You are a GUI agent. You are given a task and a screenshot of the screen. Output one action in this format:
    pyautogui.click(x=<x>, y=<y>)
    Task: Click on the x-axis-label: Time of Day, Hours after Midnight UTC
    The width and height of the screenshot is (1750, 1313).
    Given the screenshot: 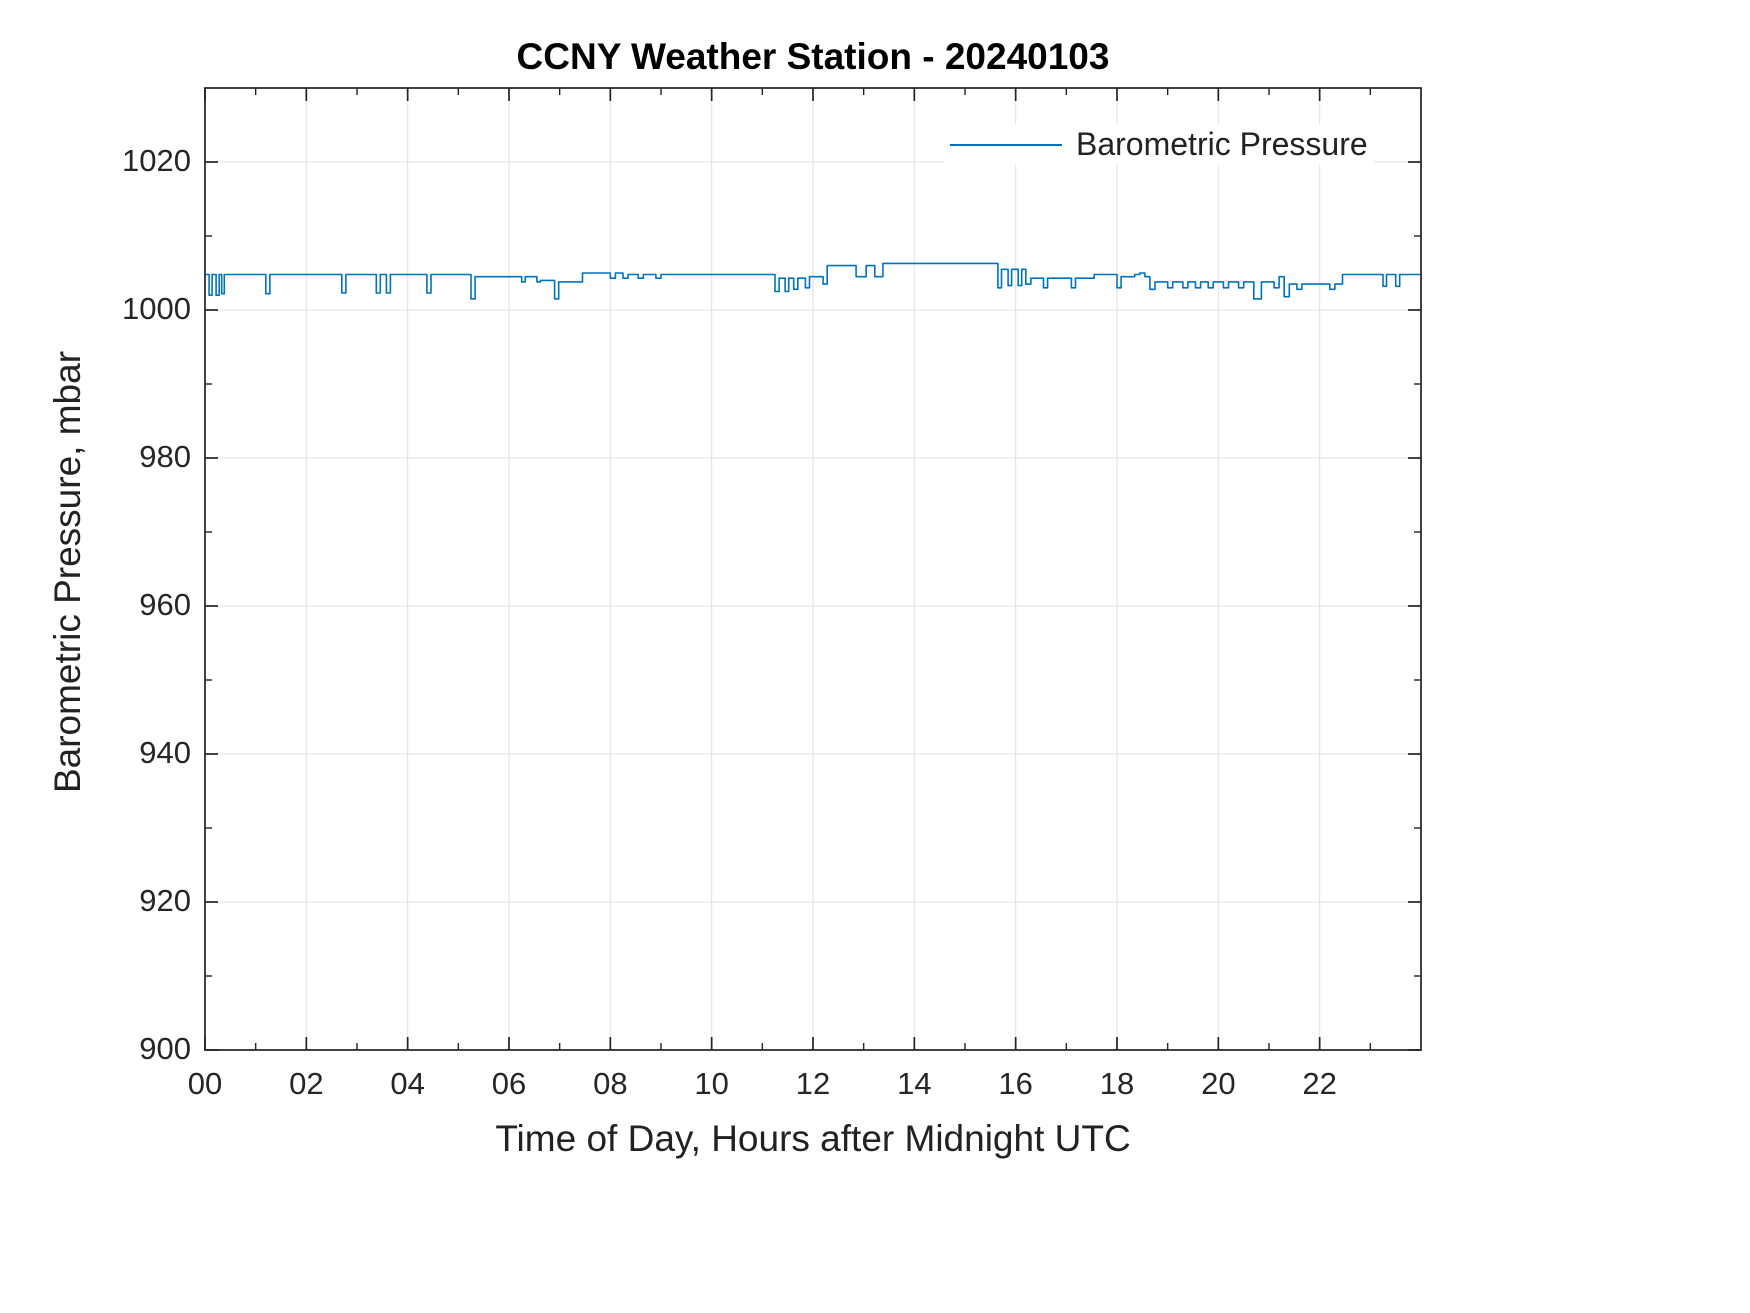 What is the action you would take?
    pyautogui.click(x=813, y=1138)
    